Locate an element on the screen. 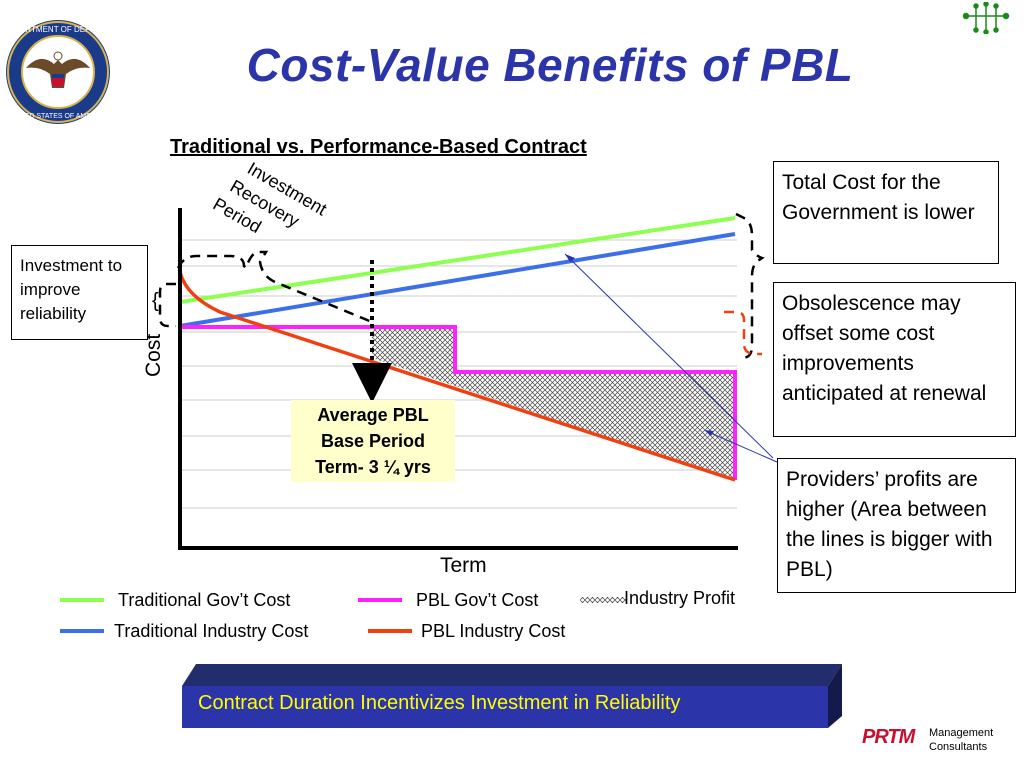  industry-profit-area is located at coordinates (553, 403).